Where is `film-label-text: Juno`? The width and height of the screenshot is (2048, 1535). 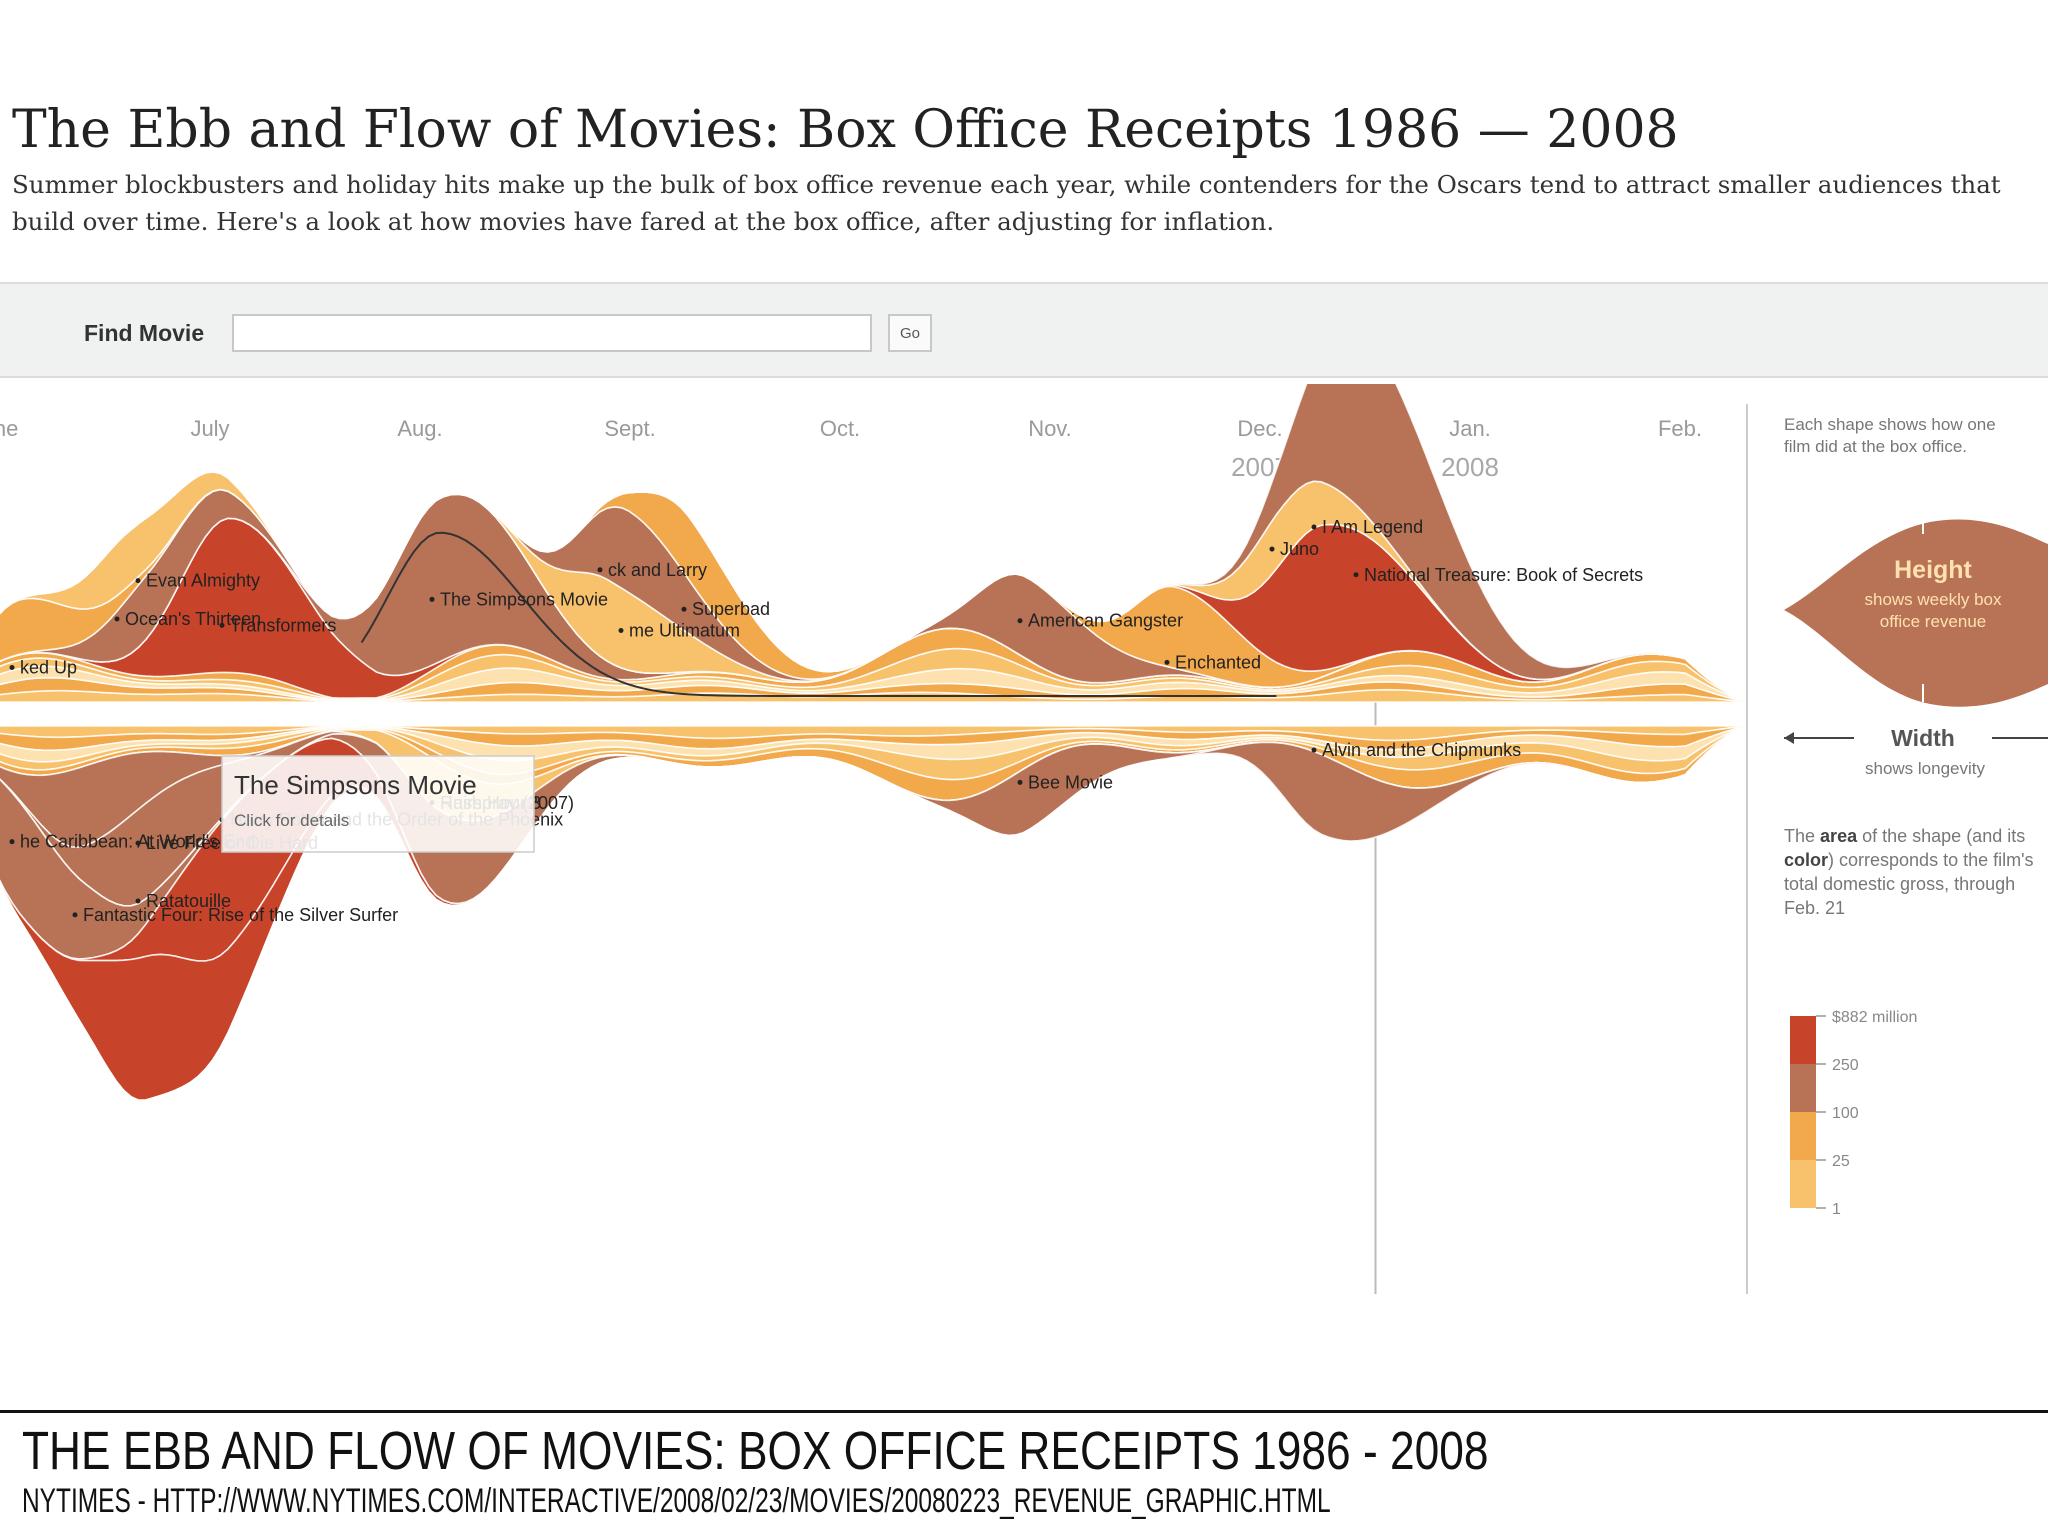 film-label-text: Juno is located at coordinates (1299, 549).